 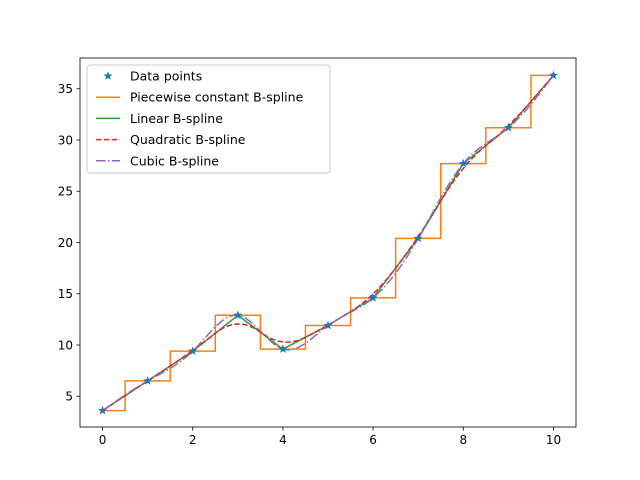 I want to click on legend-box, so click(x=208, y=119).